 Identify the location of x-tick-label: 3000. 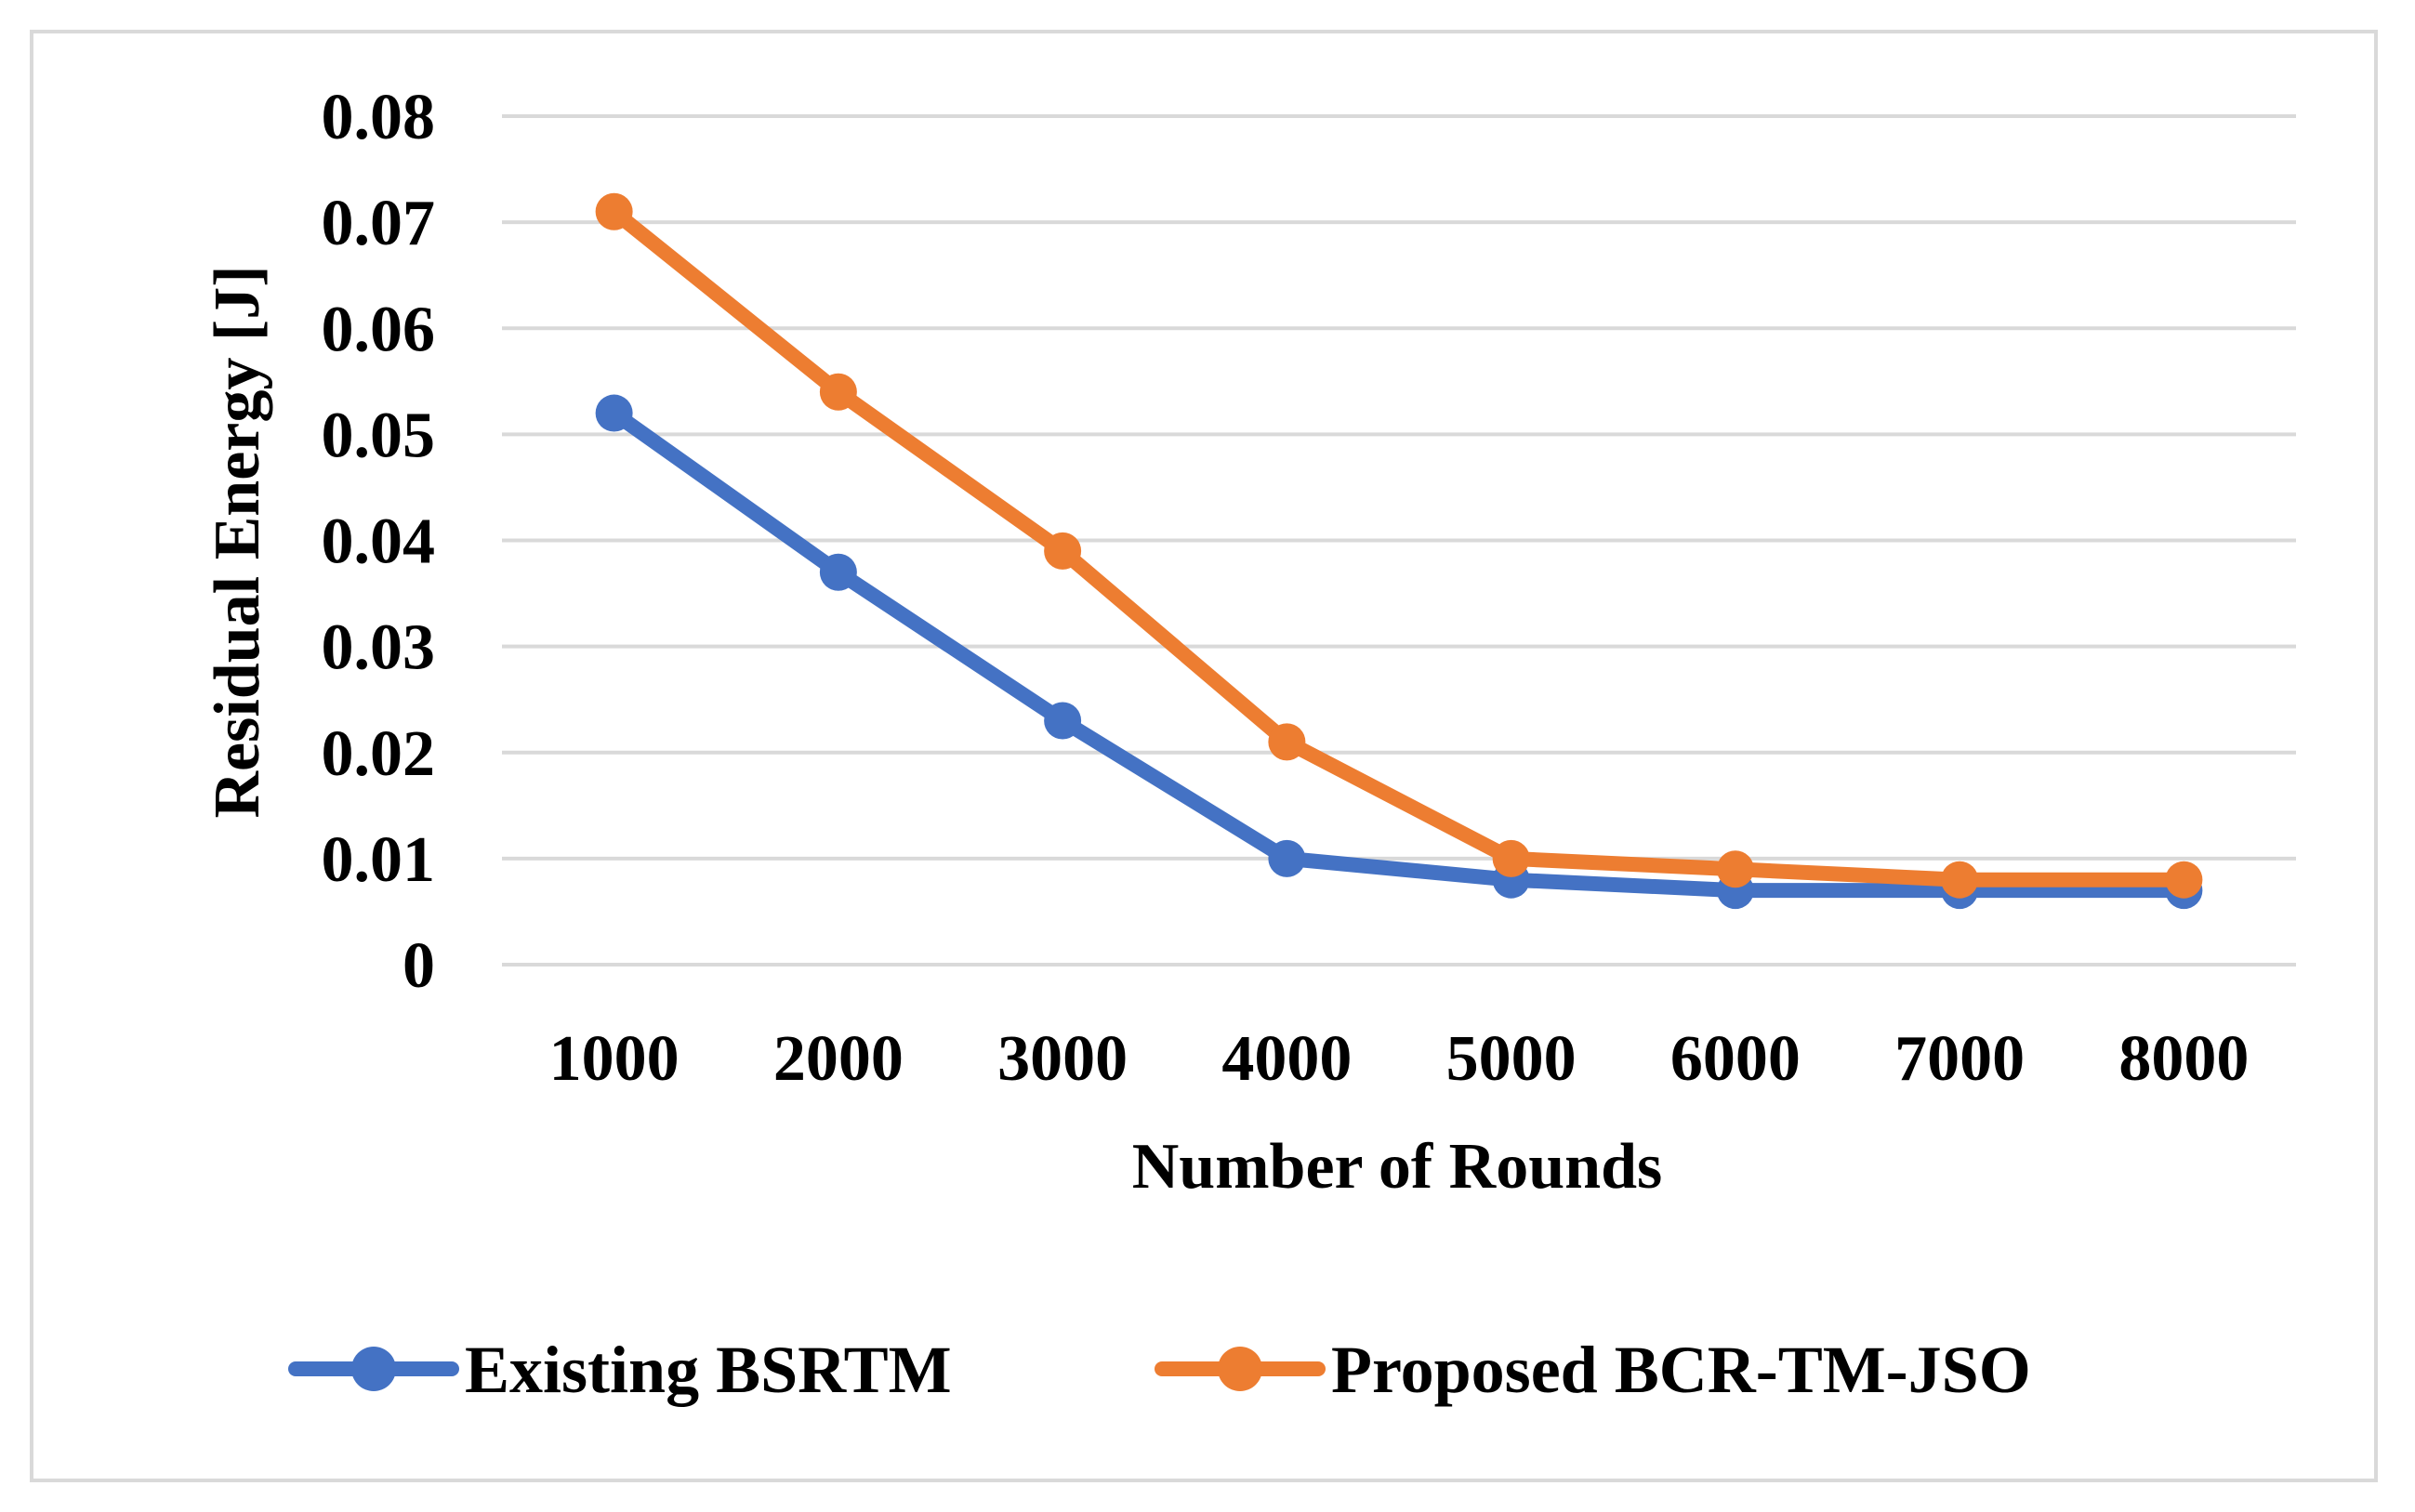
(1062, 1059).